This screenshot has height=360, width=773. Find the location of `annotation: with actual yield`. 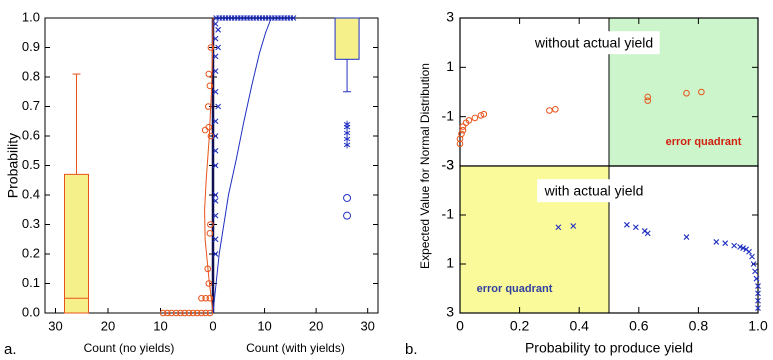

annotation: with actual yield is located at coordinates (594, 191).